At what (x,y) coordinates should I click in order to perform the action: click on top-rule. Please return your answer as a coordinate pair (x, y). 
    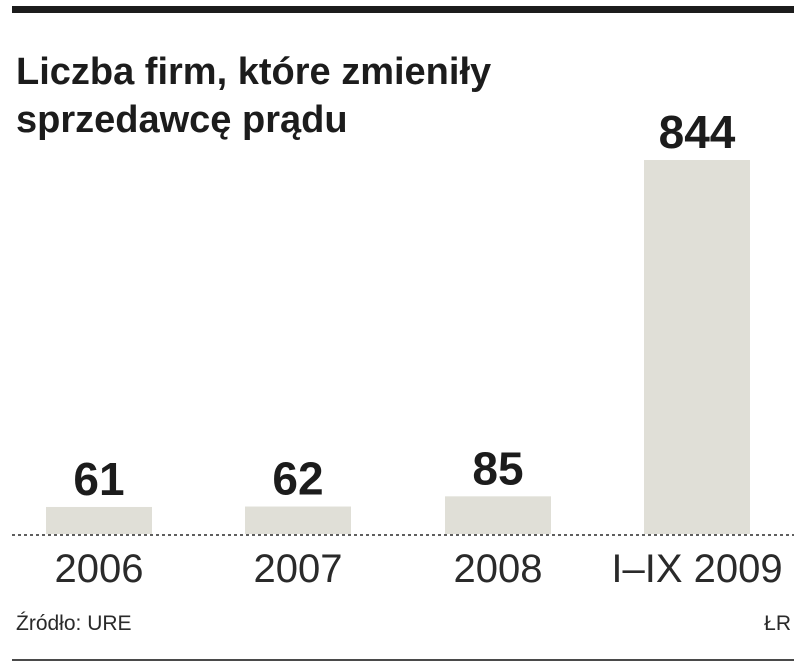
    Looking at the image, I should click on (403, 9).